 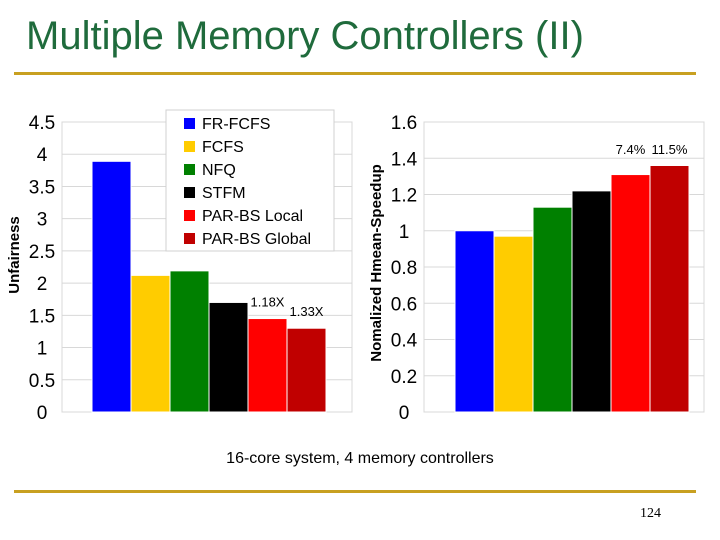 What do you see at coordinates (404, 341) in the screenshot?
I see `y-tick-label: 0.4` at bounding box center [404, 341].